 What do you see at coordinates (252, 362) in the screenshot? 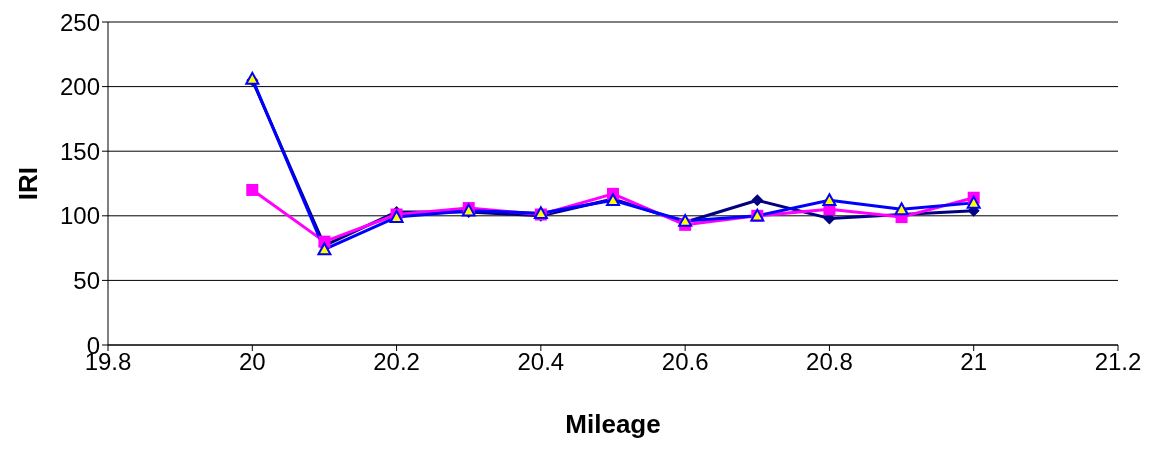
I see `x-tick-label: 20` at bounding box center [252, 362].